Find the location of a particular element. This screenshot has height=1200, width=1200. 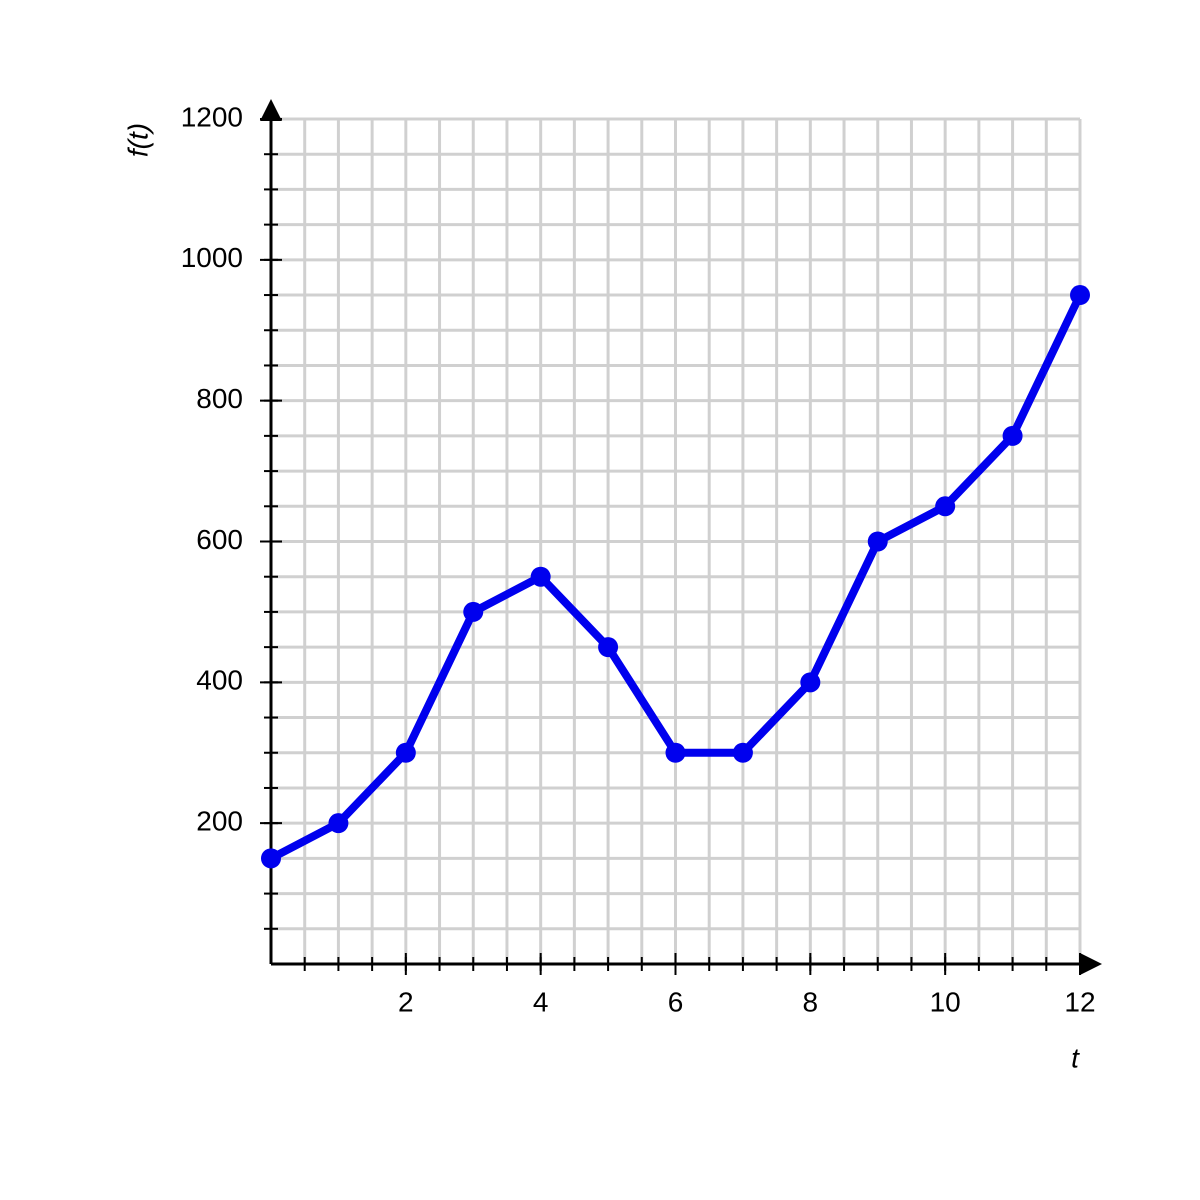

x-tick-label: 12 is located at coordinates (1079, 1001).